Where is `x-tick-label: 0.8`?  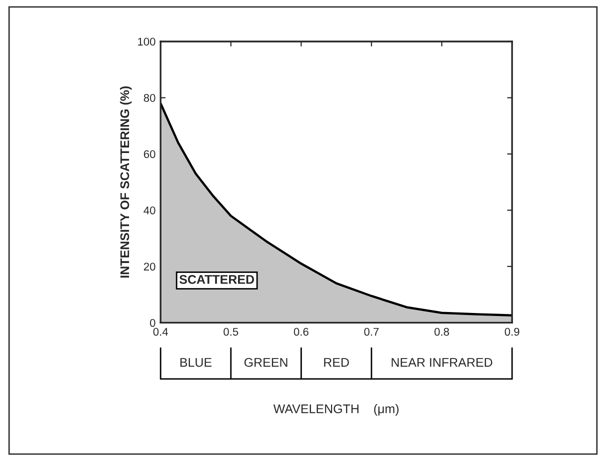 x-tick-label: 0.8 is located at coordinates (442, 332).